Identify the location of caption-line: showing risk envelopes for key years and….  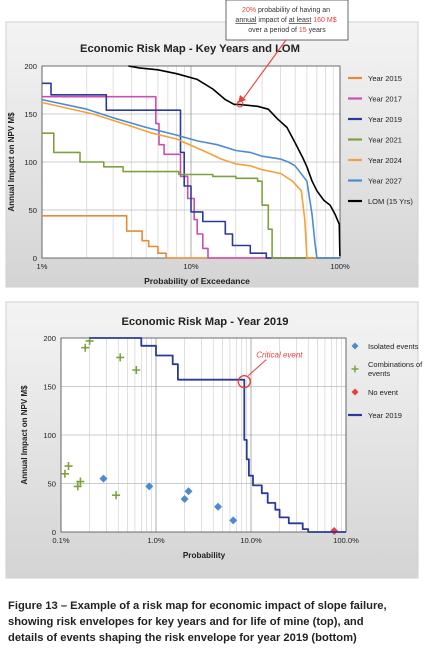
(186, 622).